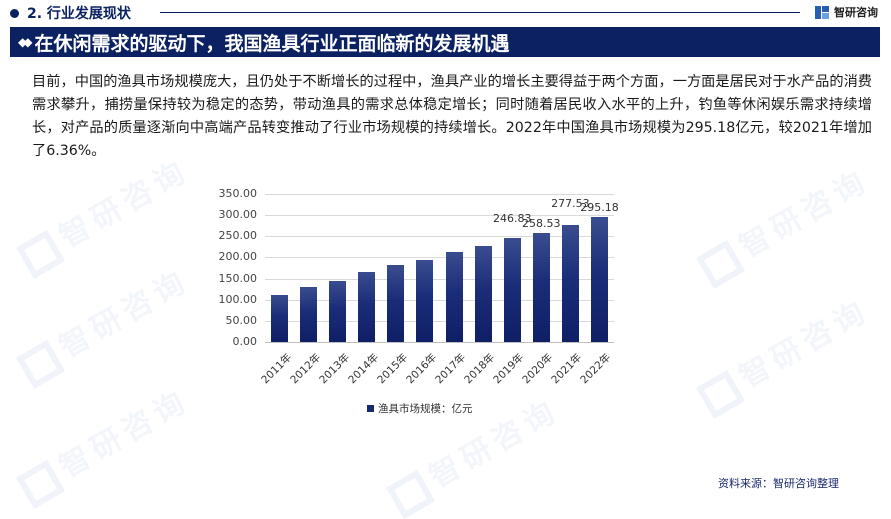 The height and width of the screenshot is (519, 891). Describe the element at coordinates (305, 369) in the screenshot. I see `x-axis-label: 2012年` at that location.